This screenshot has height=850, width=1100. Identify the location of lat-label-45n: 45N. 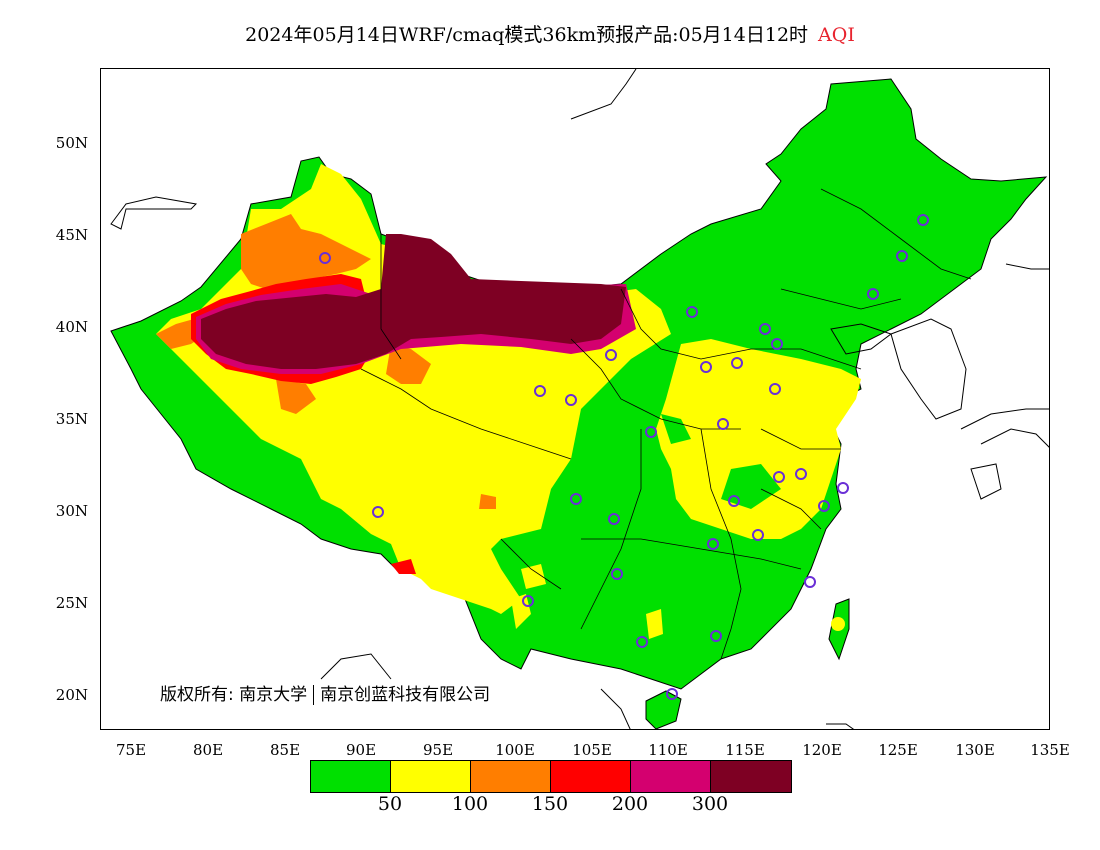
(71, 235).